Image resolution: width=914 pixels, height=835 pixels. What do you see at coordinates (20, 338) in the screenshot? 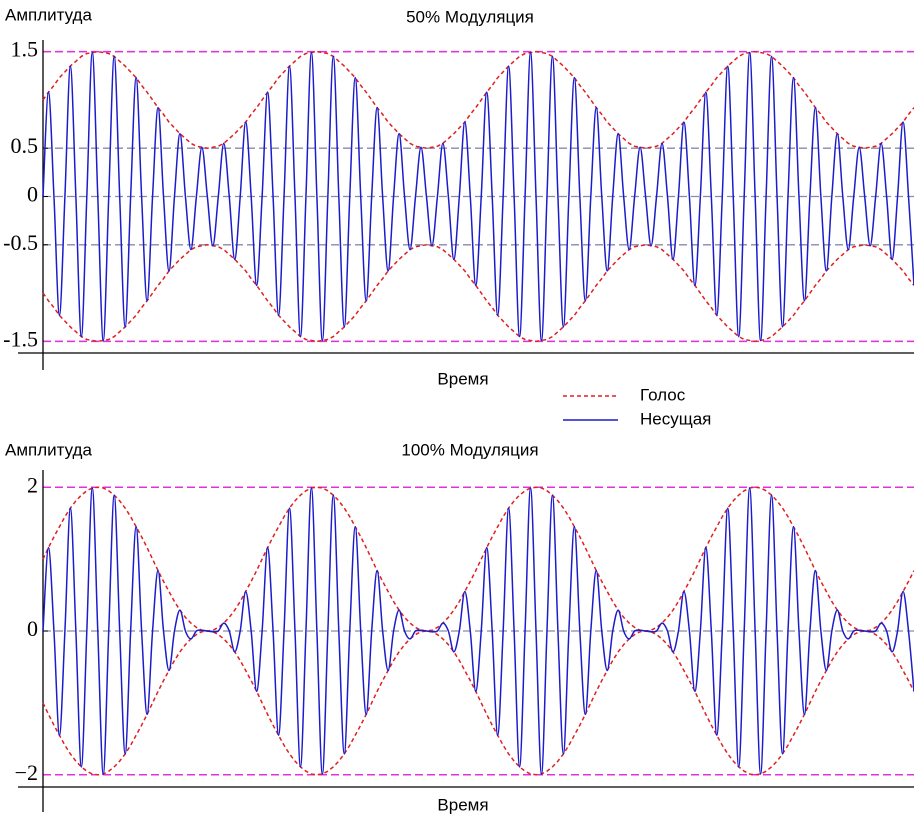
I see `y-tick-label: -1.5` at bounding box center [20, 338].